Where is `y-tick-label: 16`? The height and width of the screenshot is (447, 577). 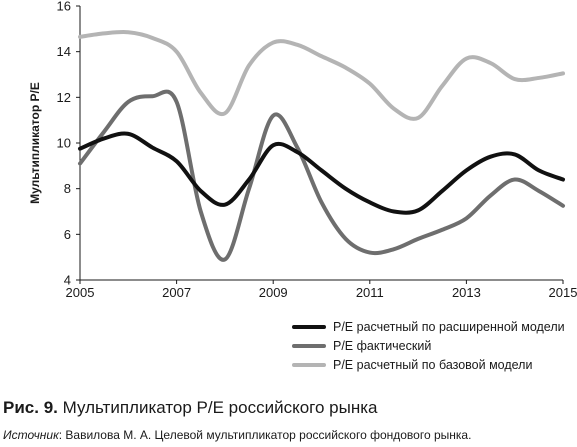
y-tick-label: 16 is located at coordinates (64, 7).